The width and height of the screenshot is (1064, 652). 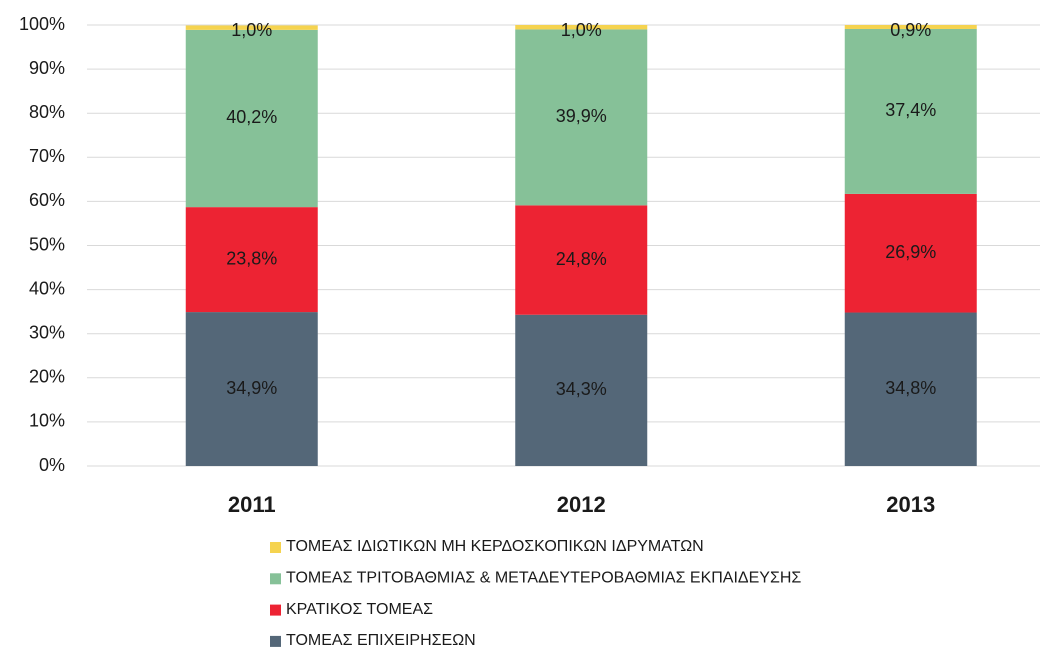 What do you see at coordinates (47, 288) in the screenshot?
I see `y-tick-label: 40%` at bounding box center [47, 288].